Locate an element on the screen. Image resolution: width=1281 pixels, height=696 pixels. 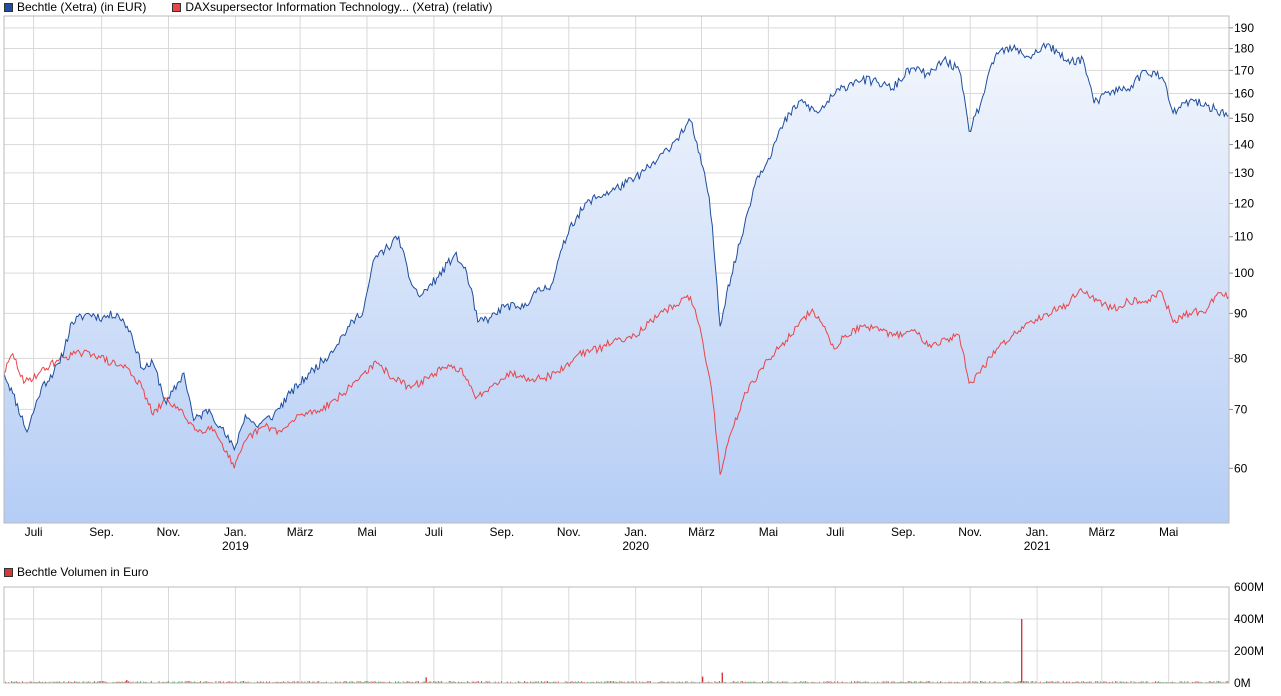
y-tick-label: 150 is located at coordinates (1244, 118).